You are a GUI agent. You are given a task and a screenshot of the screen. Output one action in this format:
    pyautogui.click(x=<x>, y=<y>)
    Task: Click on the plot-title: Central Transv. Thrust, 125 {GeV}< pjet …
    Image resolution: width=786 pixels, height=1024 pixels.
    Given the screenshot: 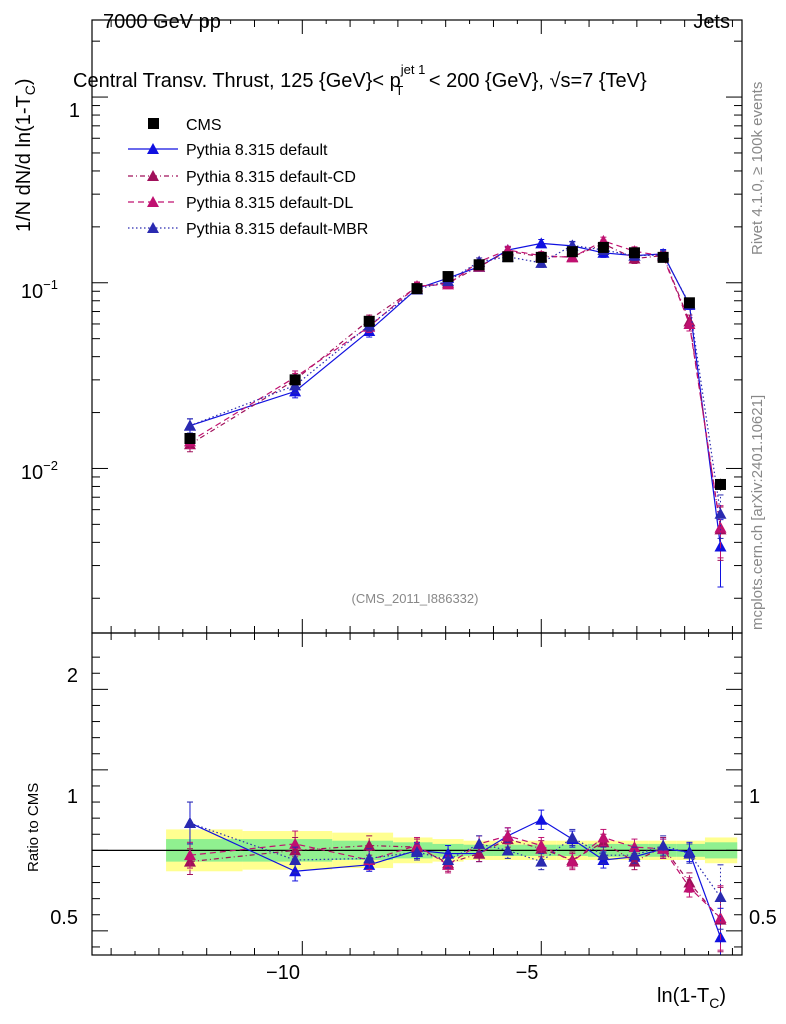 What is the action you would take?
    pyautogui.click(x=360, y=80)
    